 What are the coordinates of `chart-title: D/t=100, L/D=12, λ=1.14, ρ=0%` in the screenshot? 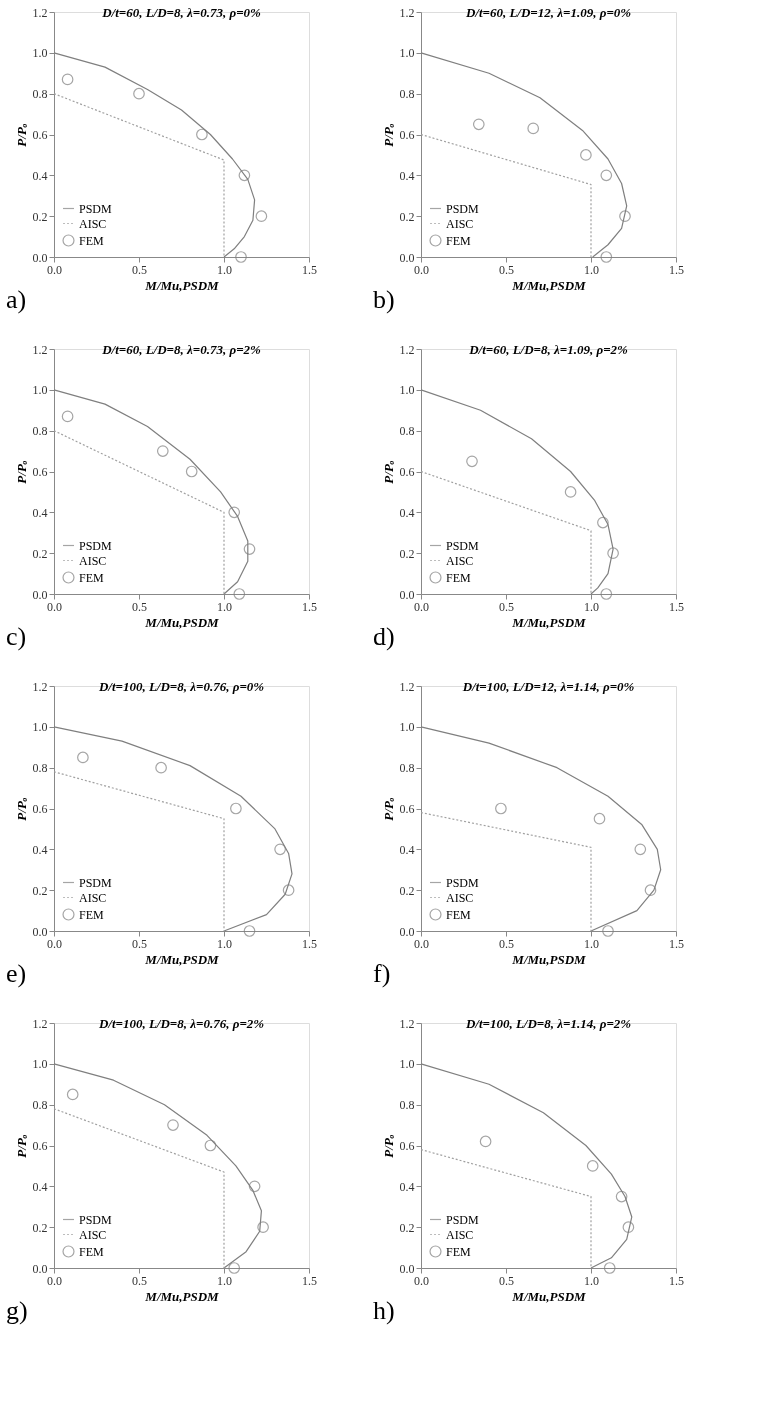 It's located at (548, 686).